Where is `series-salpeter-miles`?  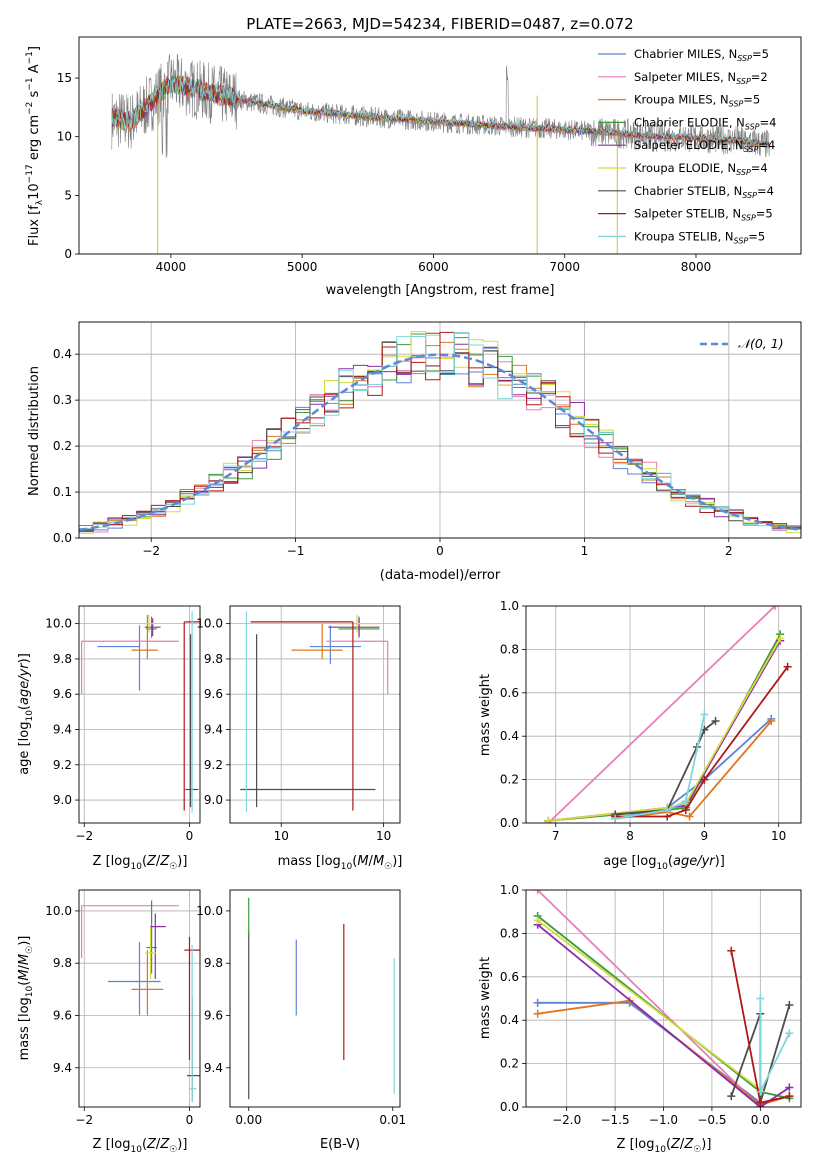 series-salpeter-miles is located at coordinates (661, 714).